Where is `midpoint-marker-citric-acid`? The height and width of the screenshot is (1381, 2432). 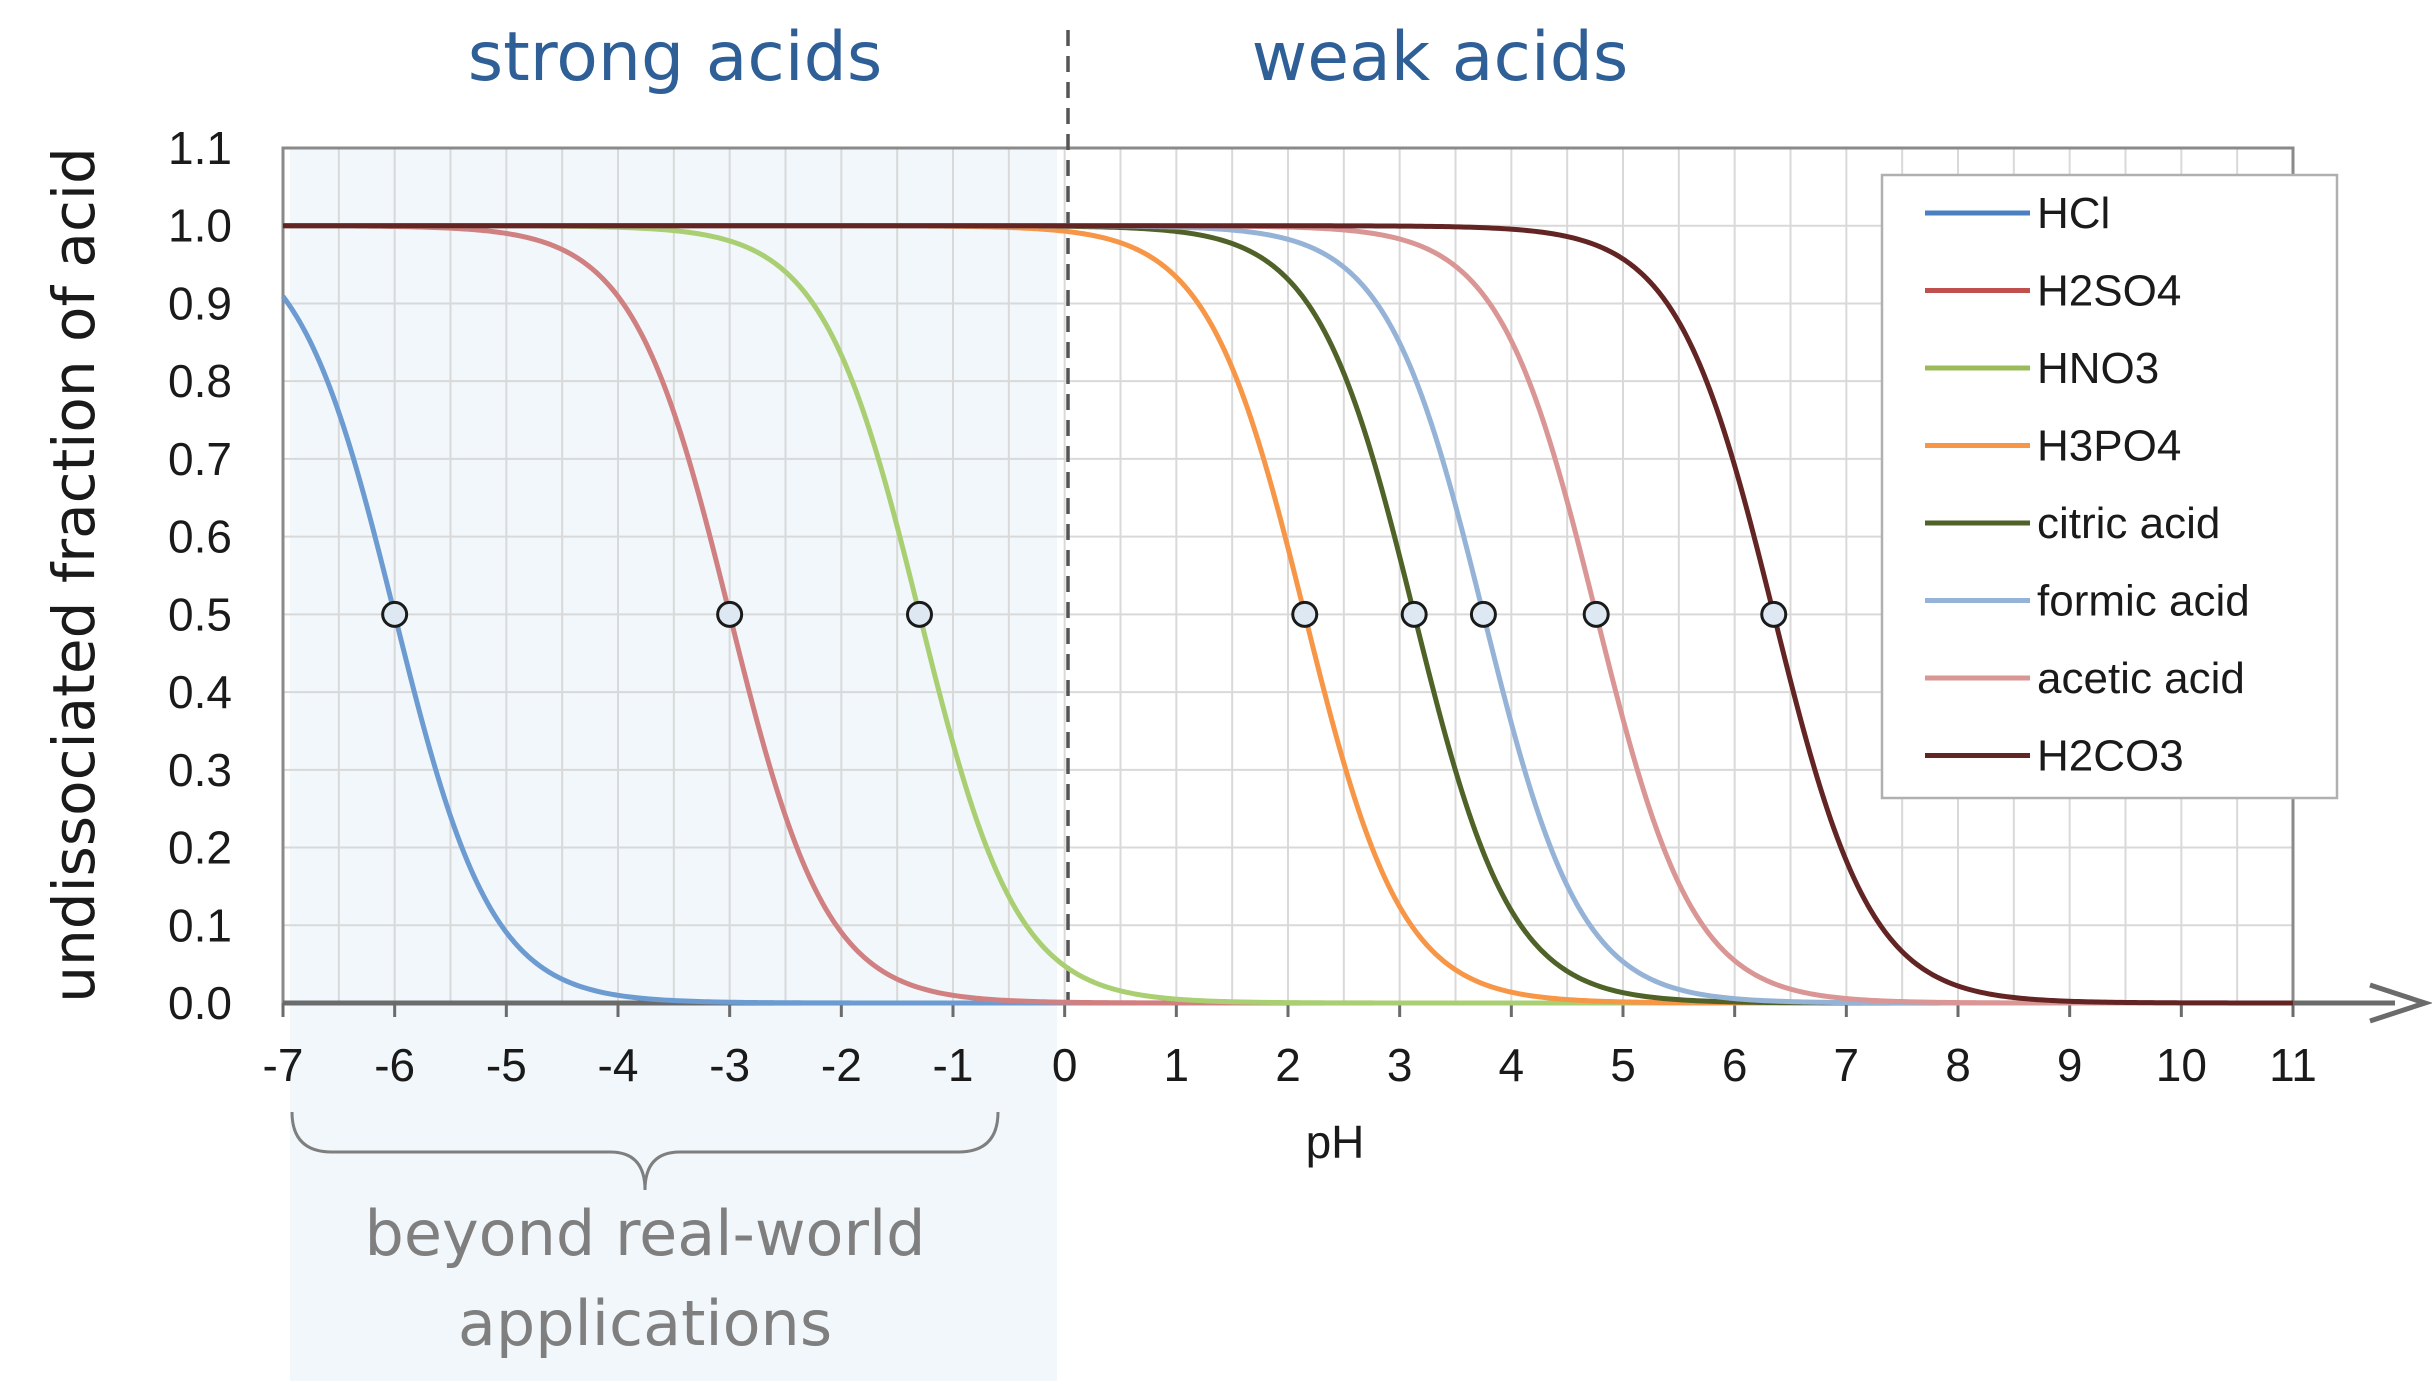 midpoint-marker-citric-acid is located at coordinates (1414, 614).